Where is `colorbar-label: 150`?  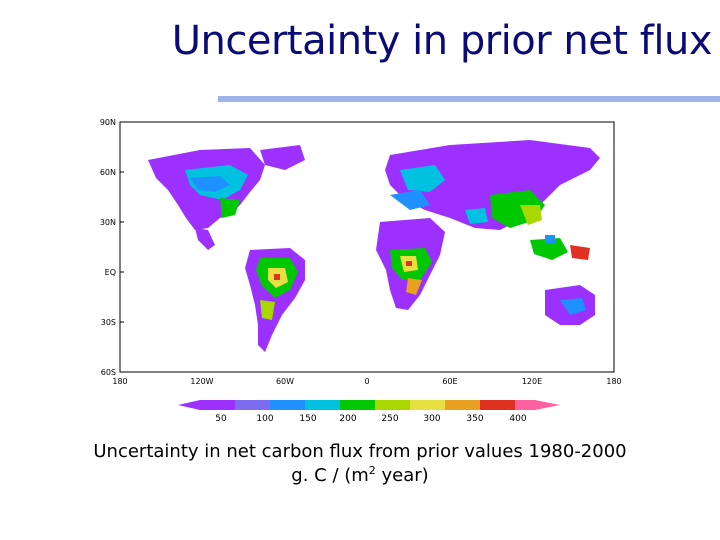 colorbar-label: 150 is located at coordinates (307, 419).